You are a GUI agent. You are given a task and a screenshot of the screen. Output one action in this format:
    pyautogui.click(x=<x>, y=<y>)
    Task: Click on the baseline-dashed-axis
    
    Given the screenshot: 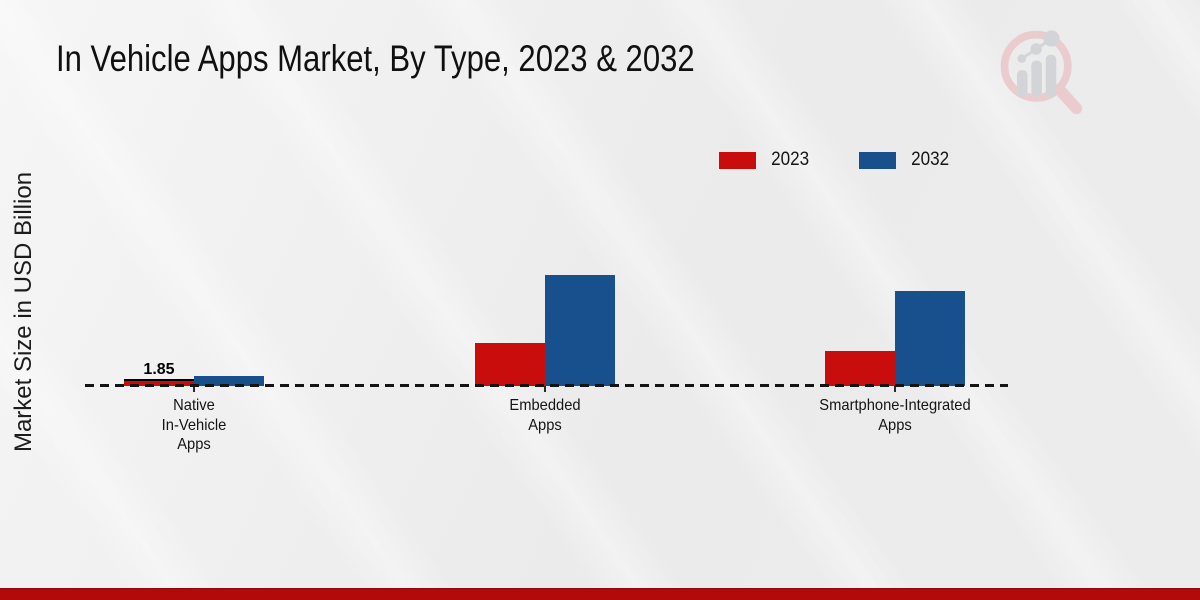 What is the action you would take?
    pyautogui.click(x=546, y=385)
    